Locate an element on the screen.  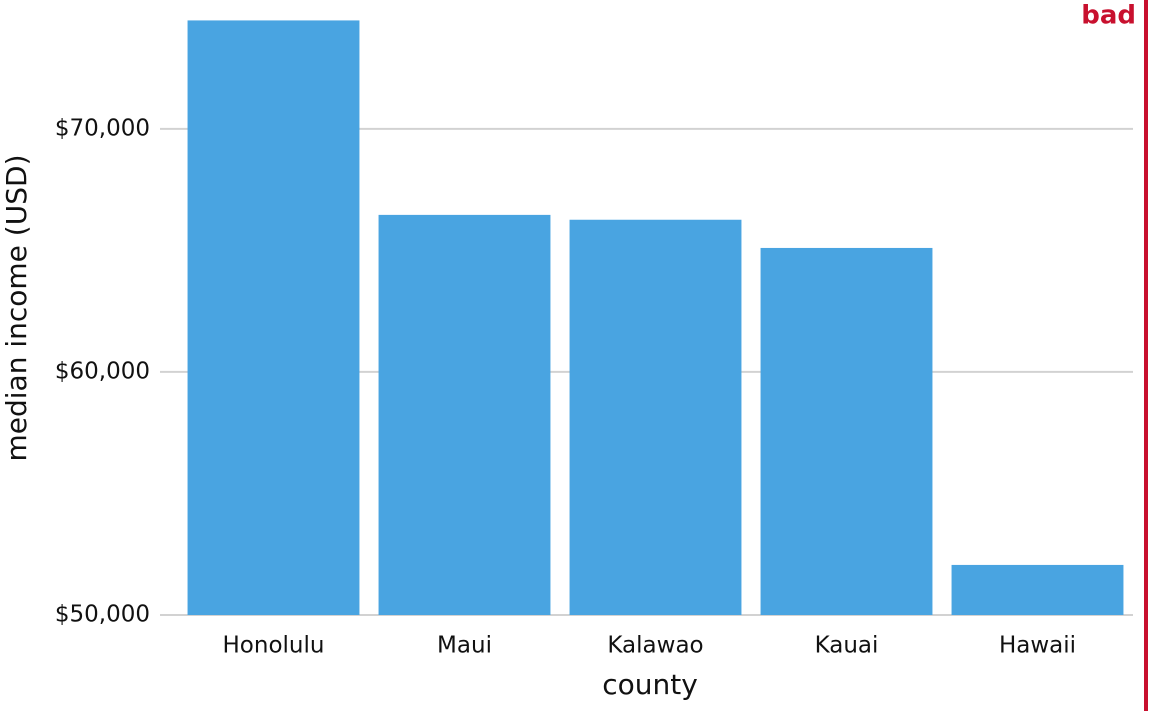
y-tick-label: $50,000 is located at coordinates (102, 615).